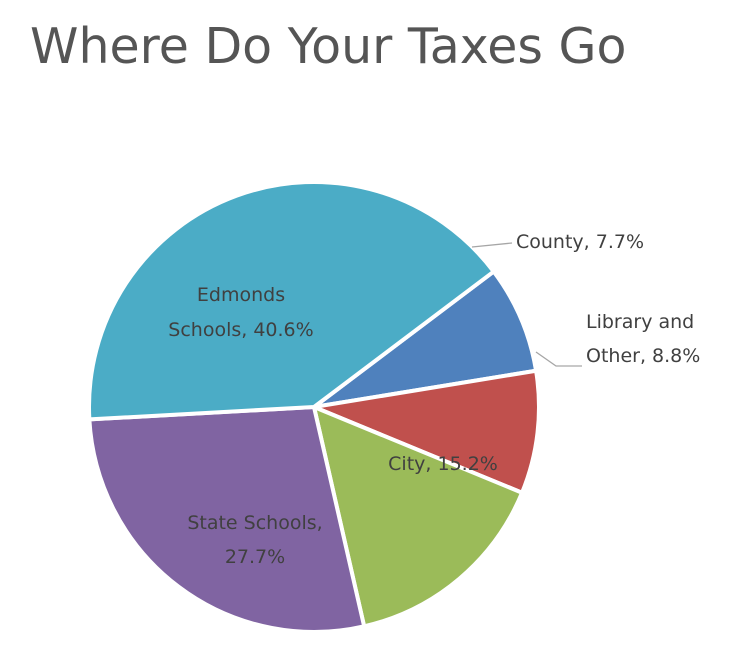 Image resolution: width=745 pixels, height=655 pixels. Describe the element at coordinates (254, 523) in the screenshot. I see `data-label-state-schools: State Schools,` at that location.